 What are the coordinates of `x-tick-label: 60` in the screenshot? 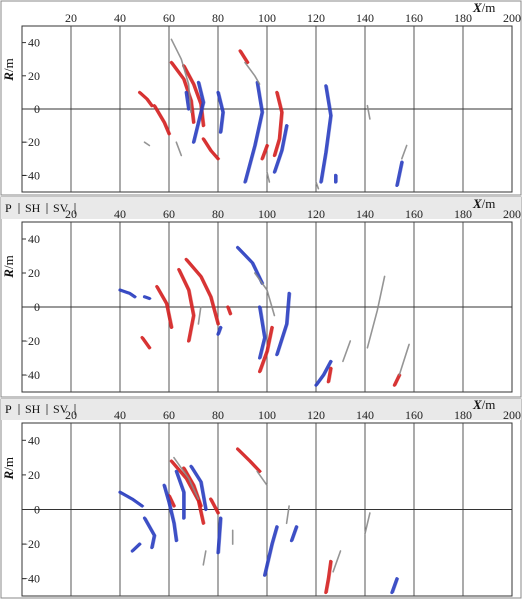 It's located at (169, 214).